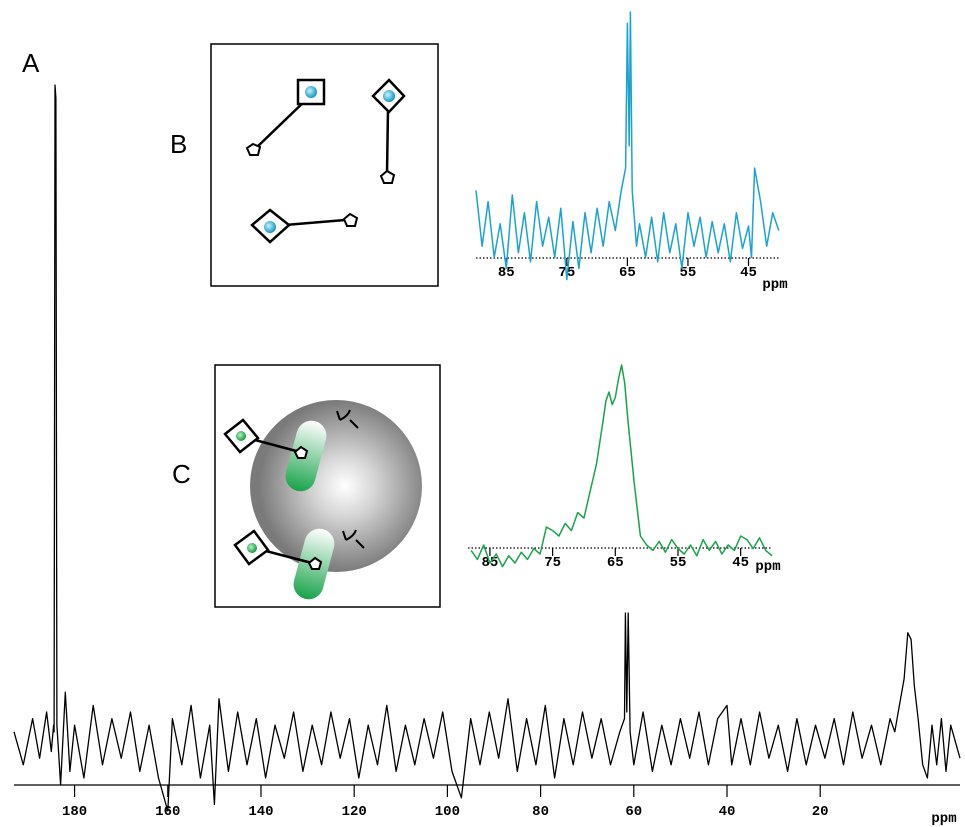 The height and width of the screenshot is (827, 965). Describe the element at coordinates (167, 812) in the screenshot. I see `x-tick-label: 160` at that location.